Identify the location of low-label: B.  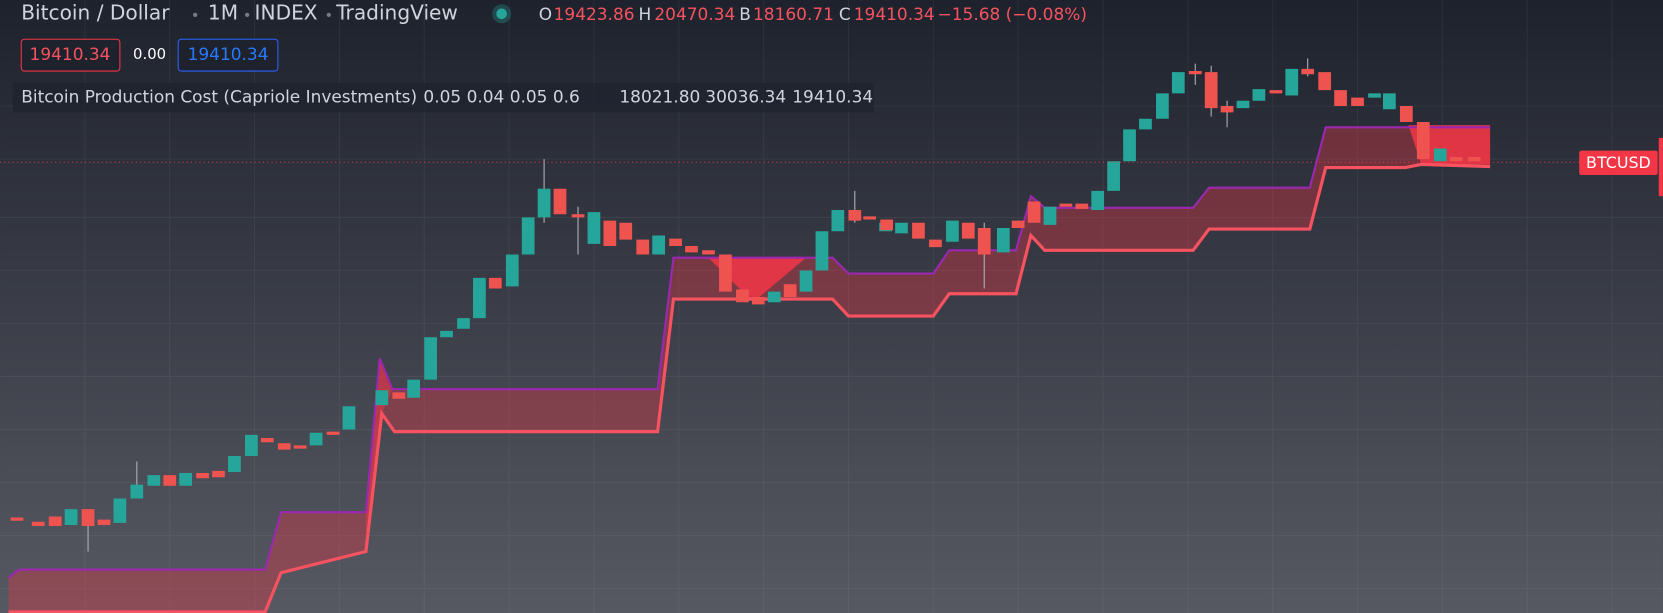
(745, 14).